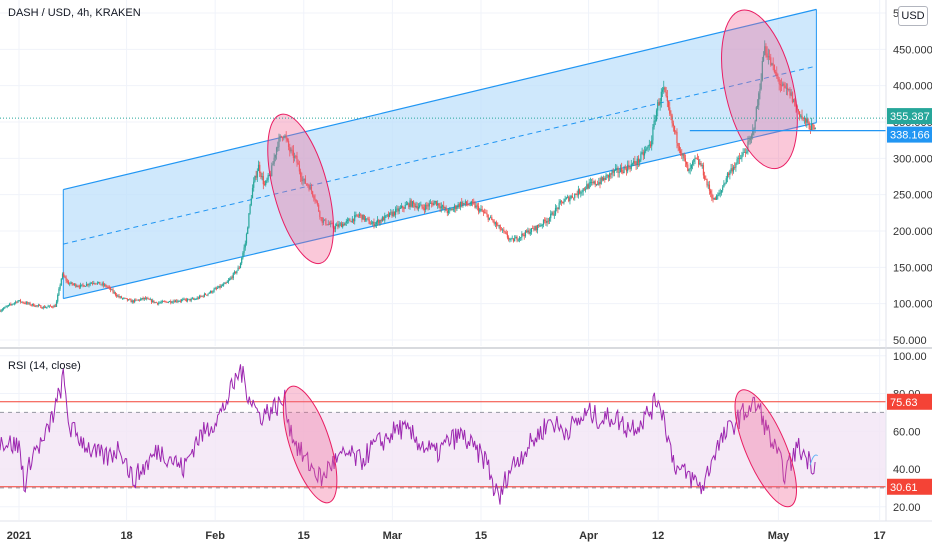  What do you see at coordinates (880, 536) in the screenshot?
I see `time-tick-label: 17` at bounding box center [880, 536].